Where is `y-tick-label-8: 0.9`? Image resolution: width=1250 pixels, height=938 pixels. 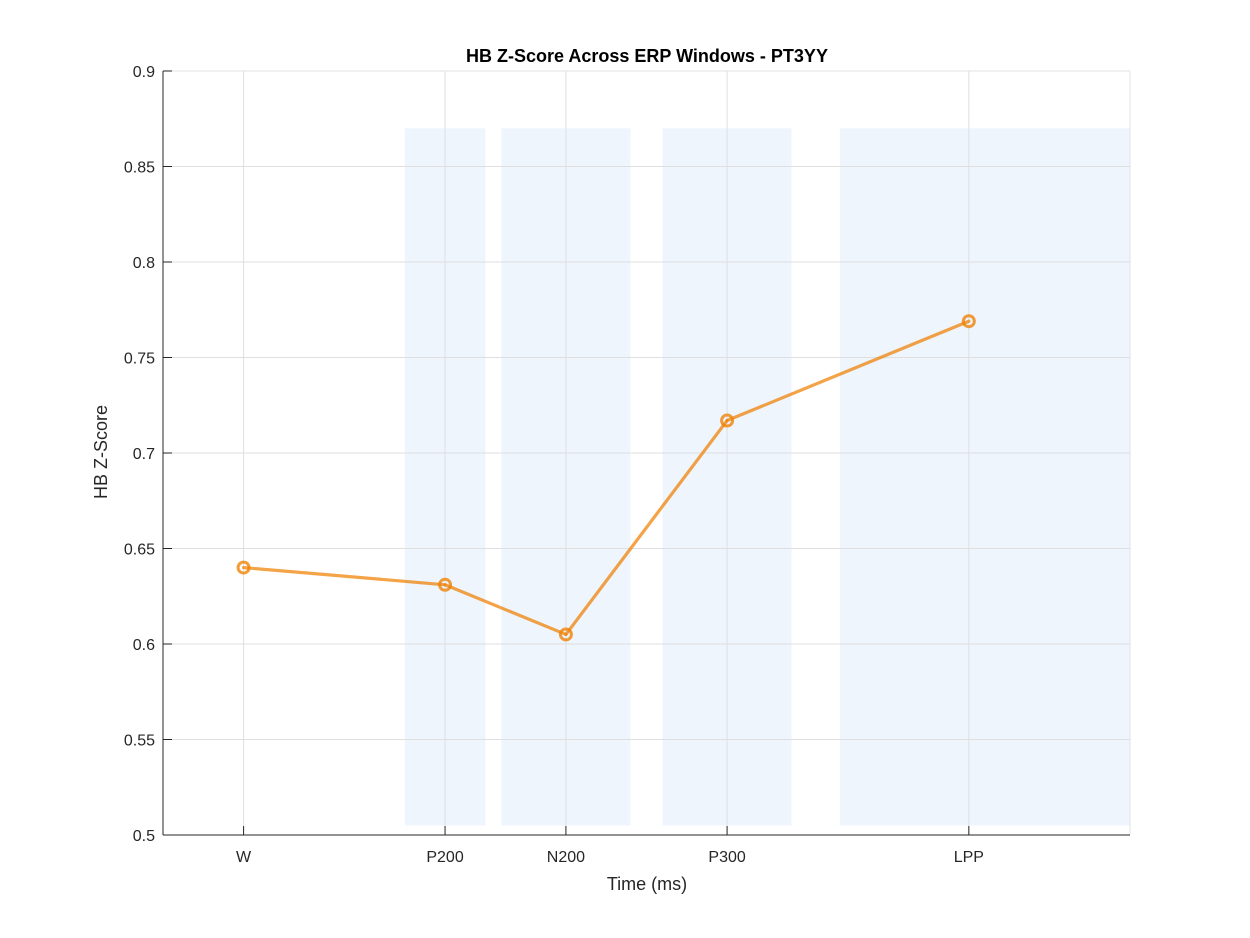 y-tick-label-8: 0.9 is located at coordinates (144, 72).